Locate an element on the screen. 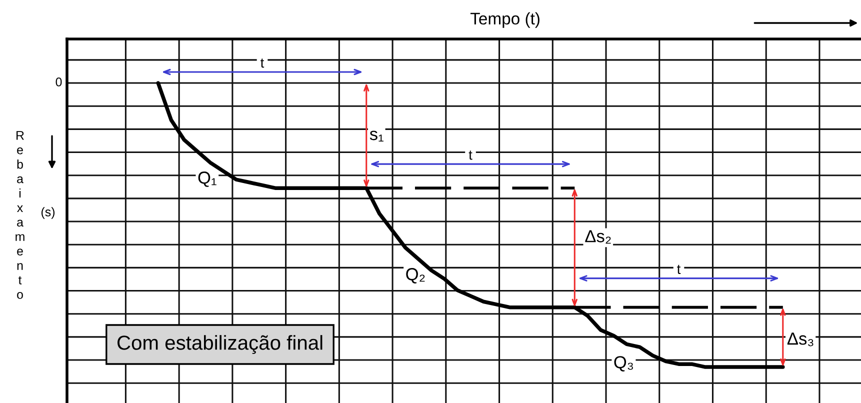 The width and height of the screenshot is (861, 403). annotation: s₁ is located at coordinates (377, 136).